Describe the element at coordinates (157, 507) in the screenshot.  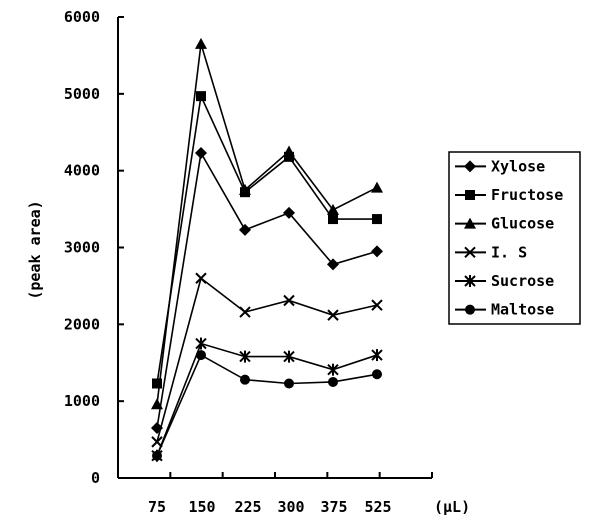
I see `x-tick-label: 75` at that location.